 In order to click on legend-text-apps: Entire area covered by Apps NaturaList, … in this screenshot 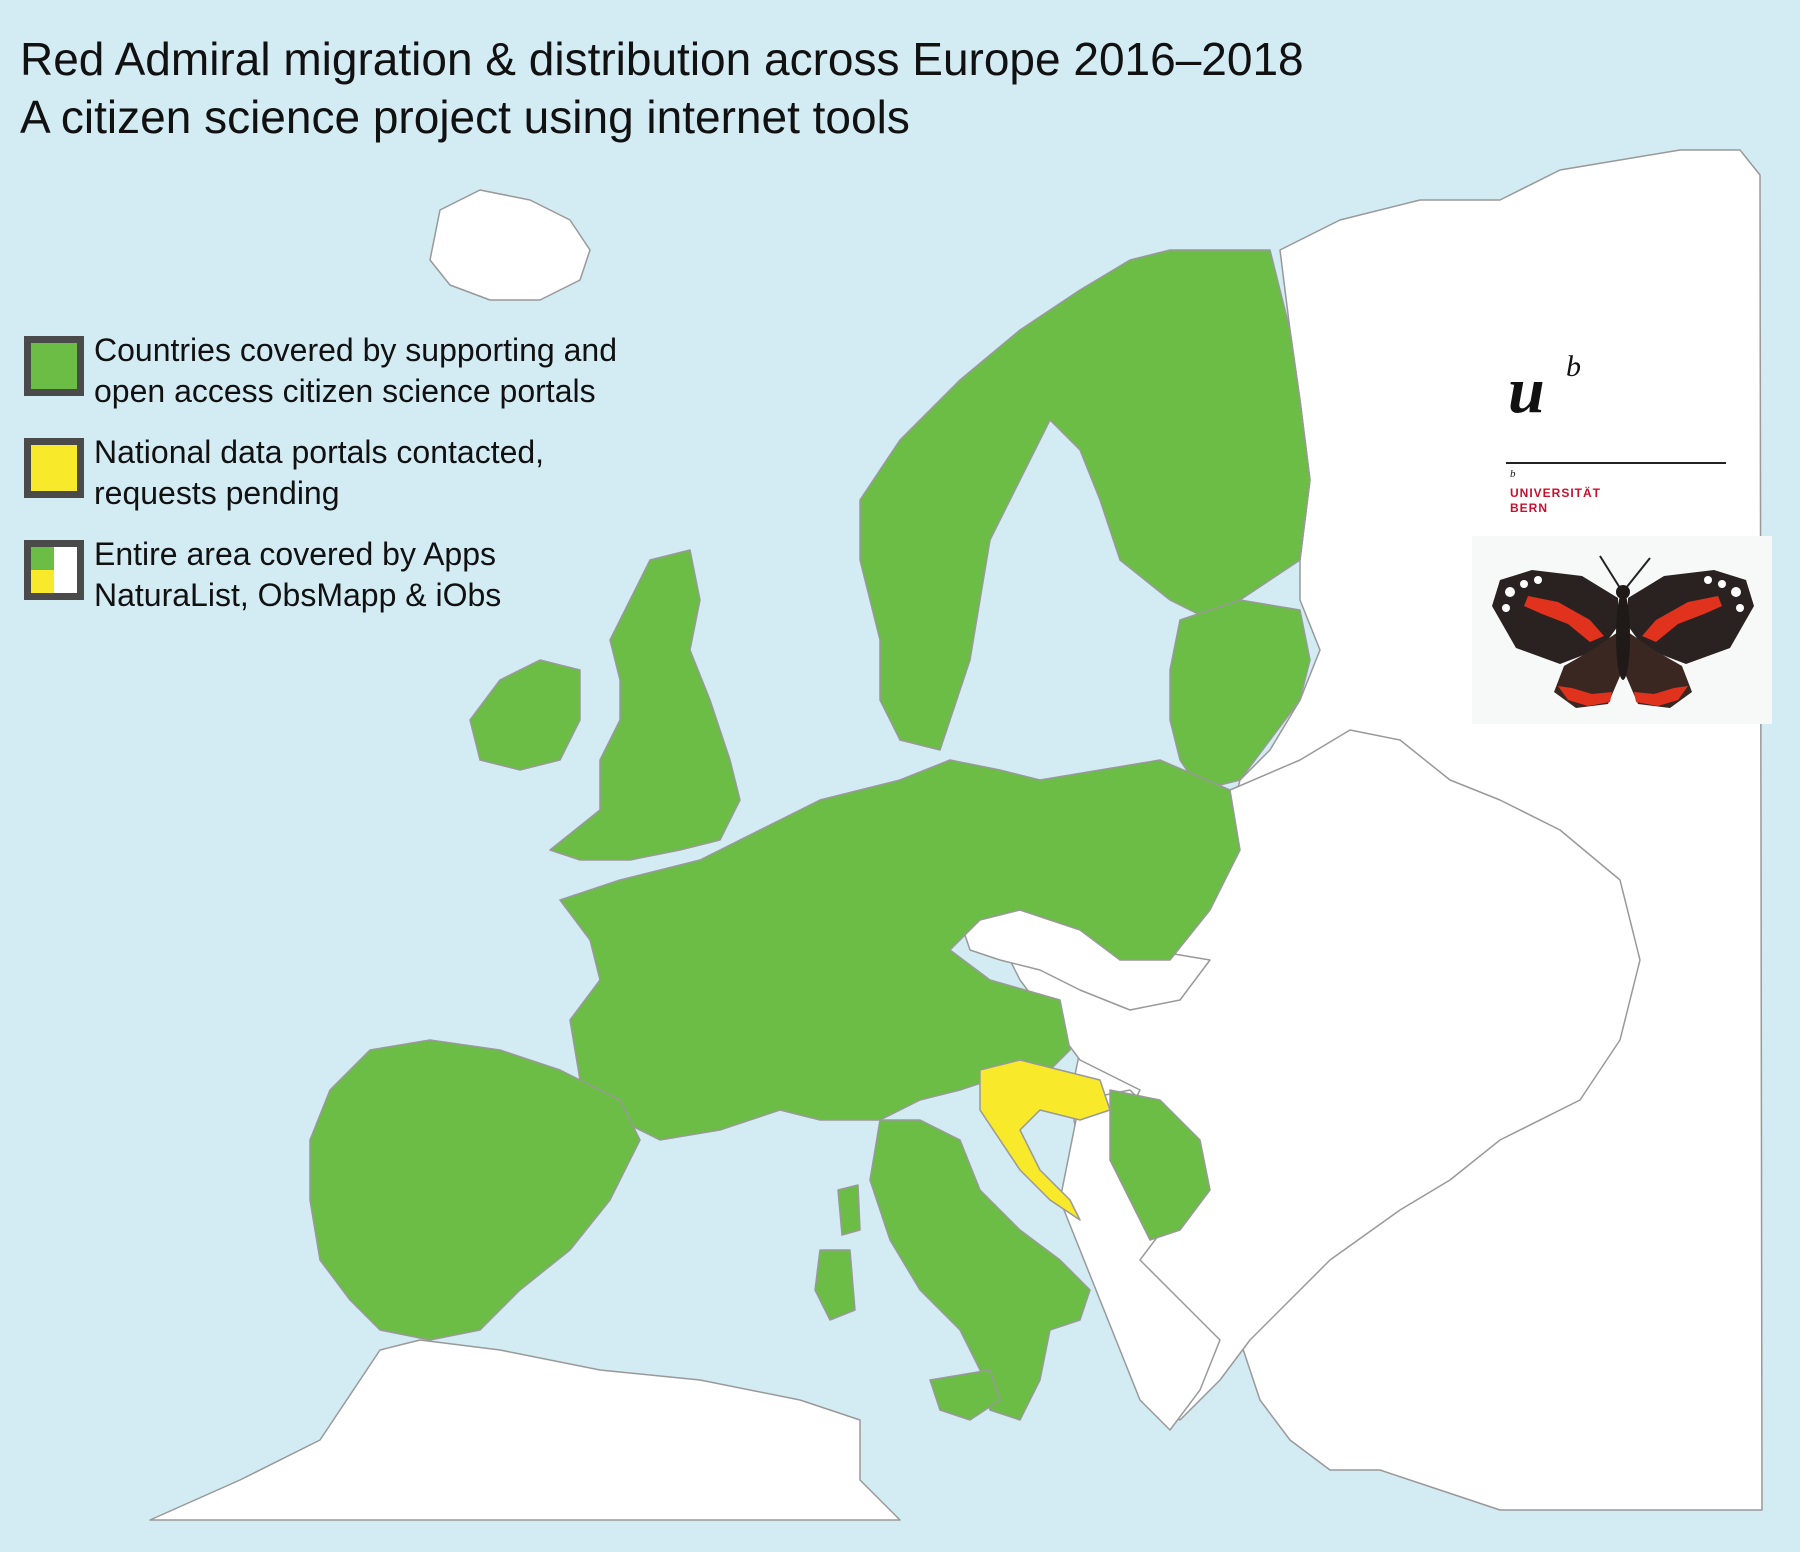, I will do `click(298, 574)`.